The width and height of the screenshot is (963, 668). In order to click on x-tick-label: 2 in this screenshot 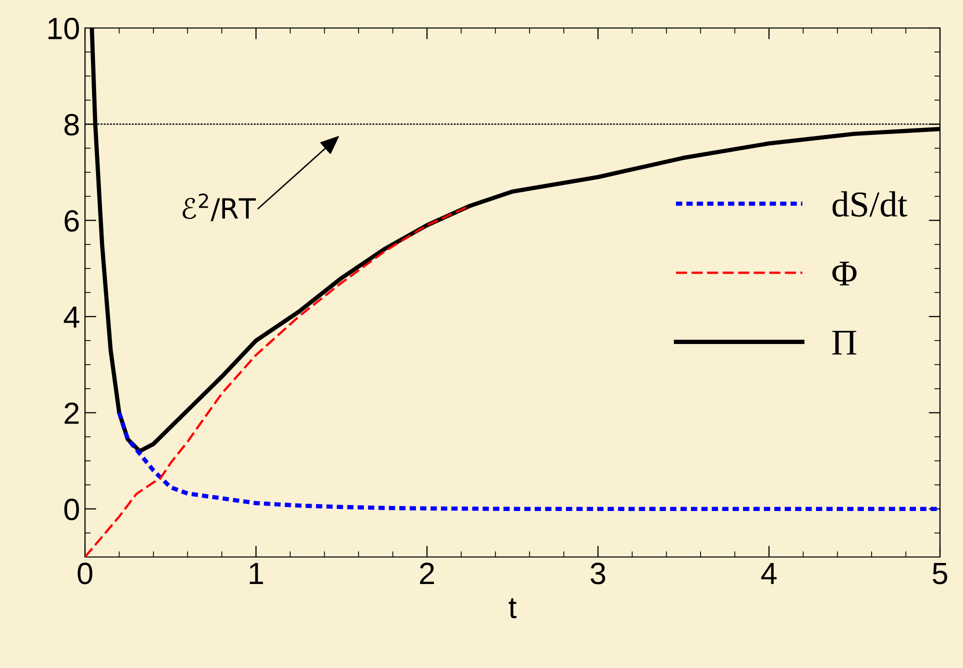, I will do `click(427, 573)`.